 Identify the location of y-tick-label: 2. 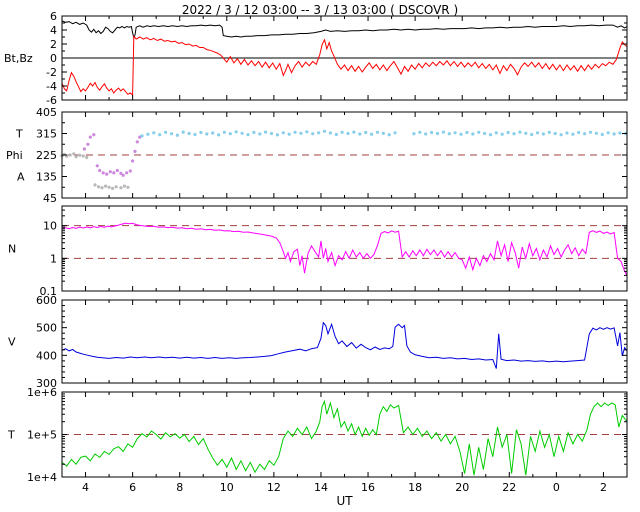
(53, 44).